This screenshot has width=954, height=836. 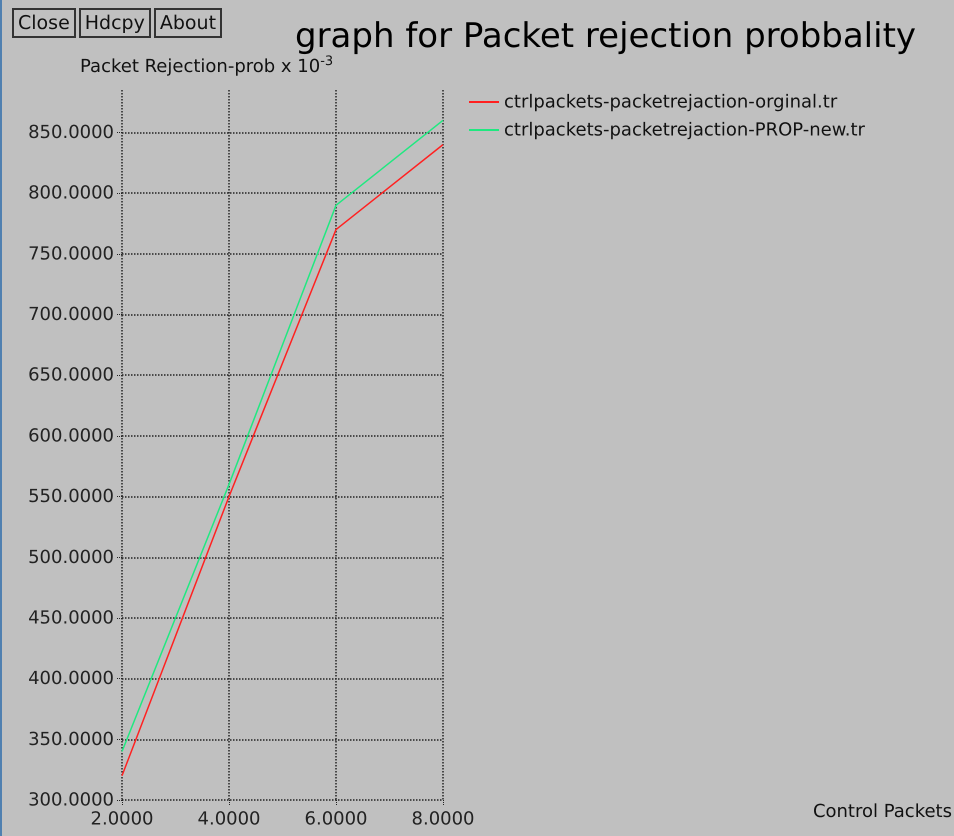 I want to click on y-tick-label: 750.0000, so click(x=71, y=253).